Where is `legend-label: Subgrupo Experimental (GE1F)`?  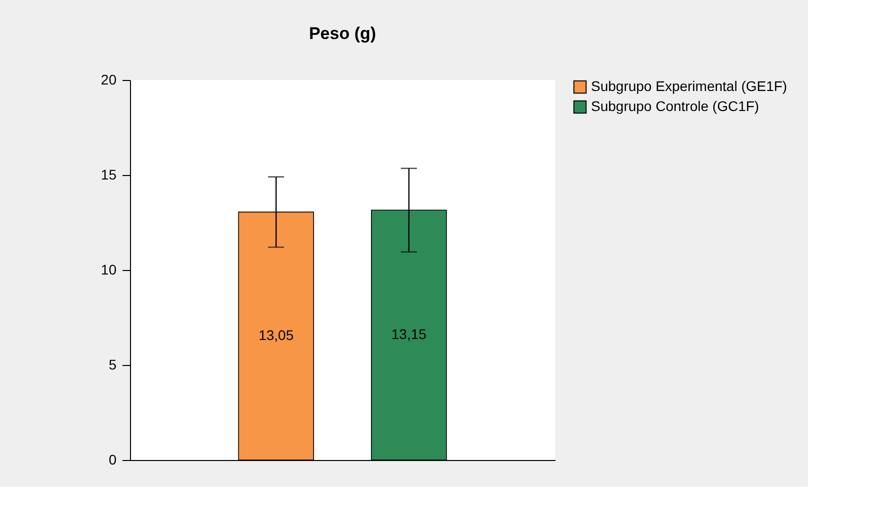
legend-label: Subgrupo Experimental (GE1F) is located at coordinates (689, 86).